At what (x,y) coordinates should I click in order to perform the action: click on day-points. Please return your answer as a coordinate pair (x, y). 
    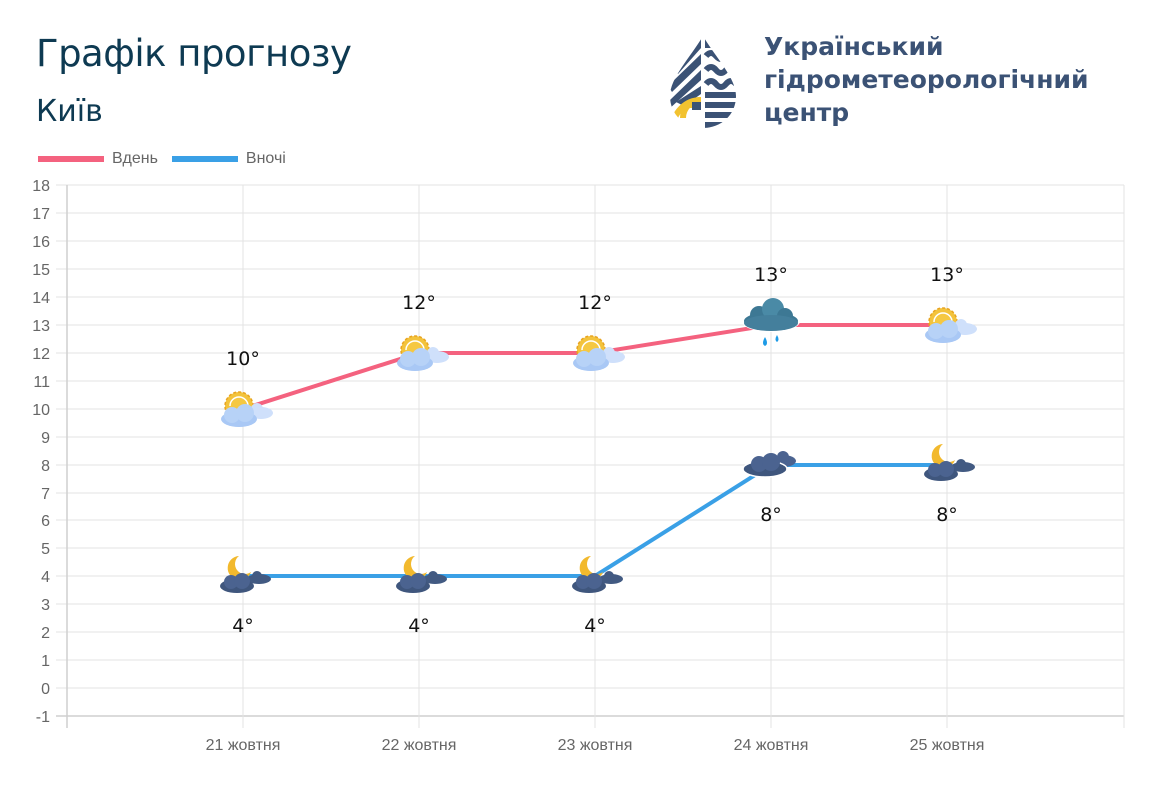
    Looking at the image, I should click on (599, 362).